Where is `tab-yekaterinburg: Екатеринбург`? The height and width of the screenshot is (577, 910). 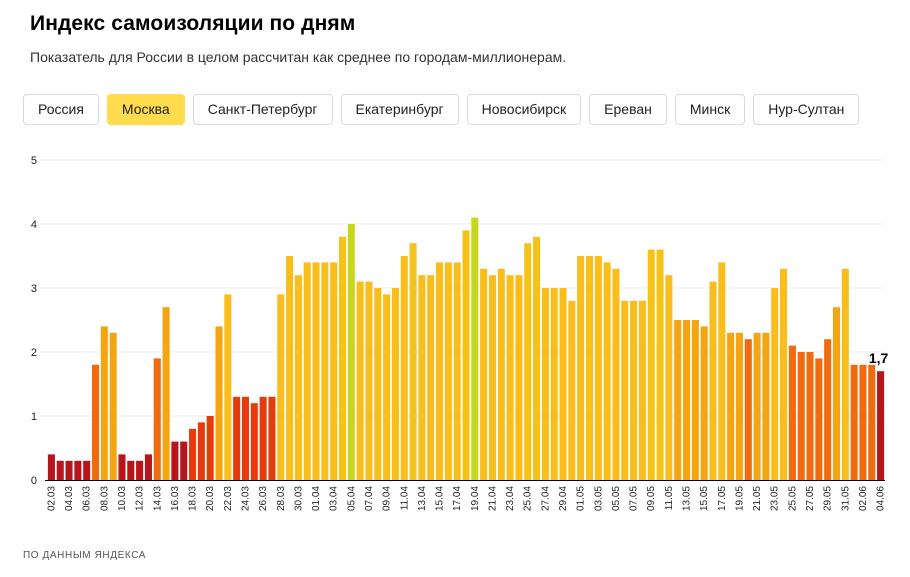 tab-yekaterinburg: Екатеринбург is located at coordinates (399, 109).